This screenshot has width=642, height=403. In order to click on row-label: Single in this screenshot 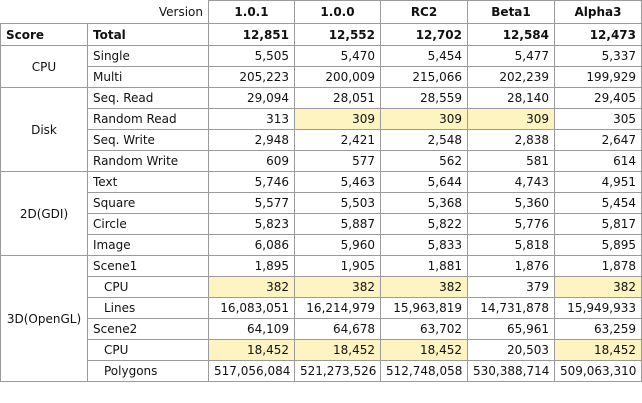, I will do `click(148, 56)`.